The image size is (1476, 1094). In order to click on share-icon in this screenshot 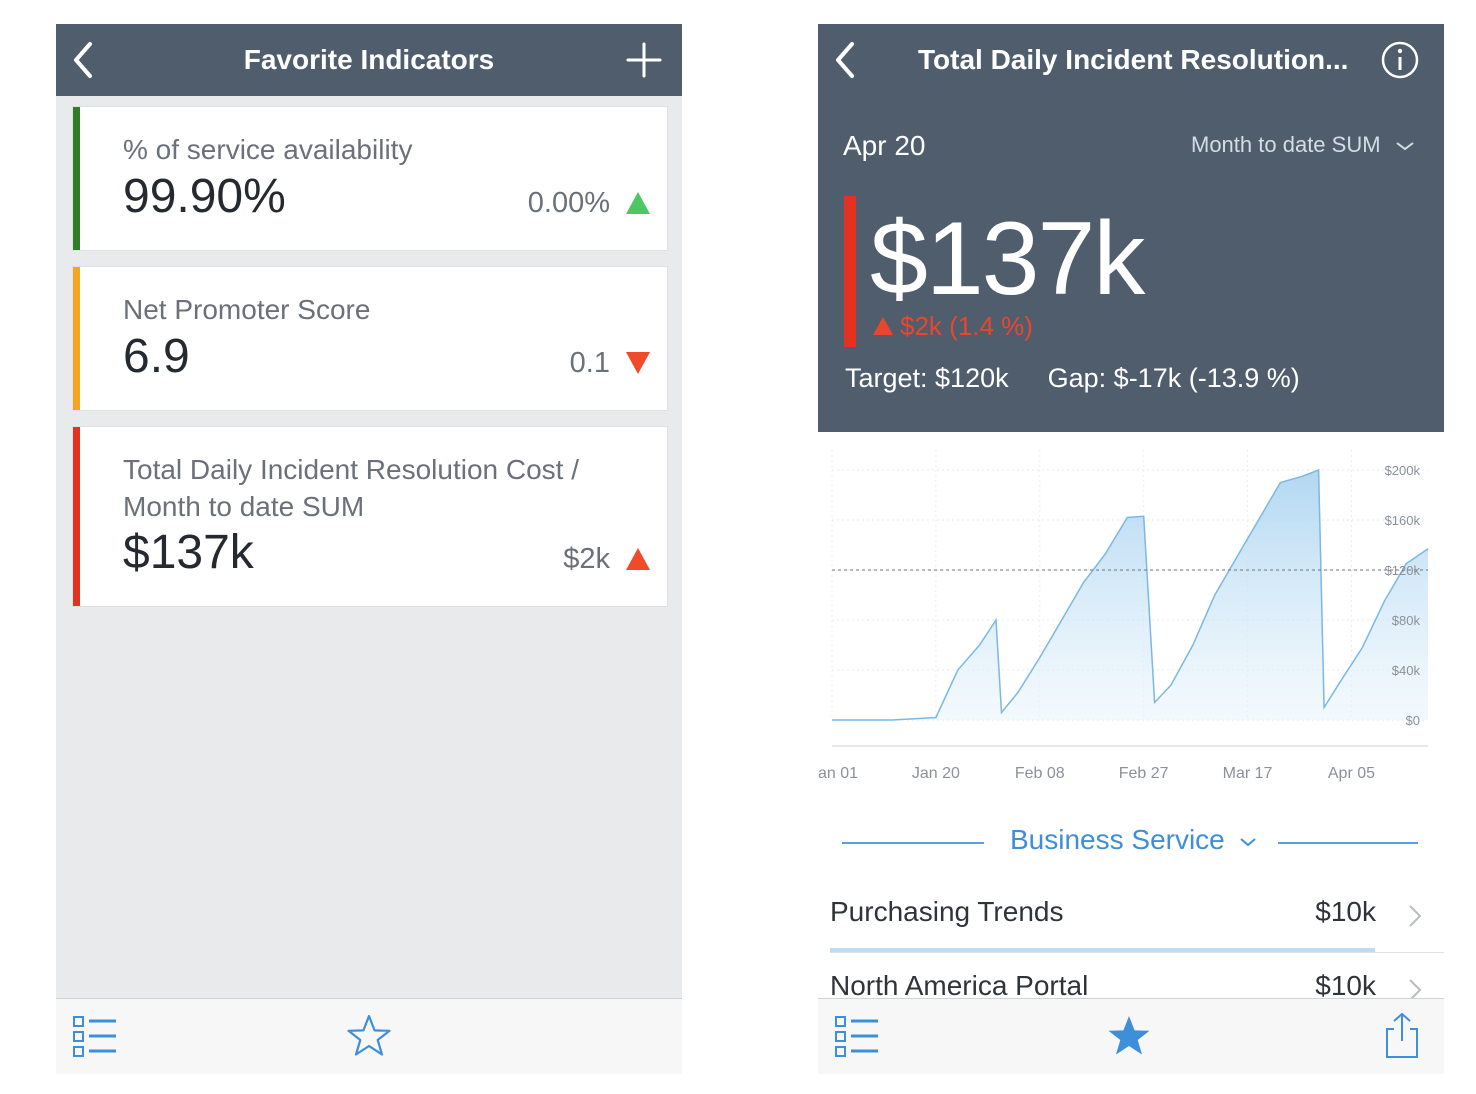, I will do `click(1402, 1035)`.